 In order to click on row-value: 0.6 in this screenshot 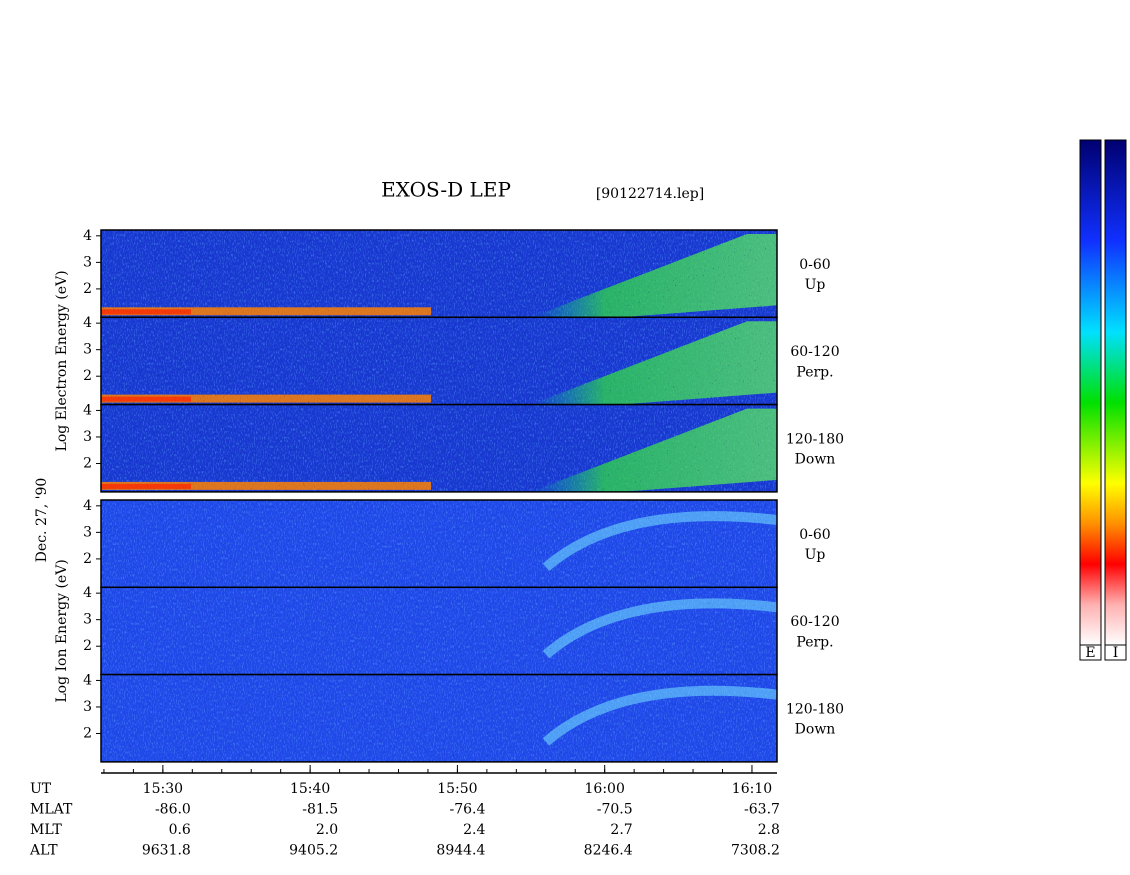, I will do `click(180, 830)`.